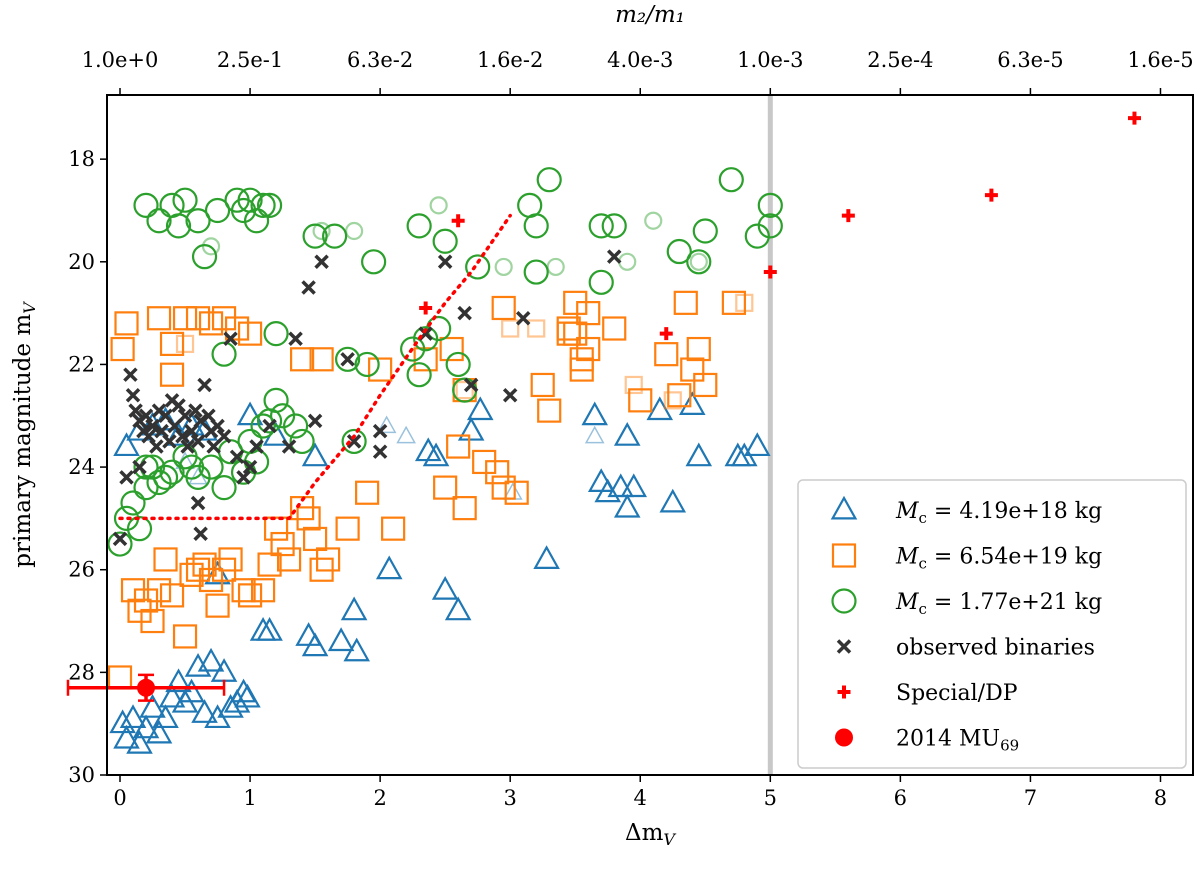  What do you see at coordinates (992, 624) in the screenshot?
I see `legend-box` at bounding box center [992, 624].